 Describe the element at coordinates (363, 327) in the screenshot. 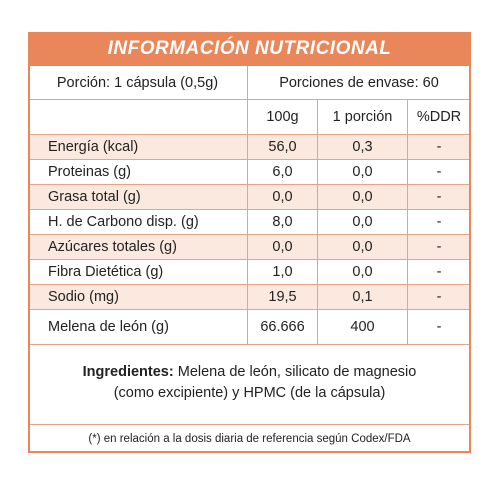

I see `row-value: 400` at that location.